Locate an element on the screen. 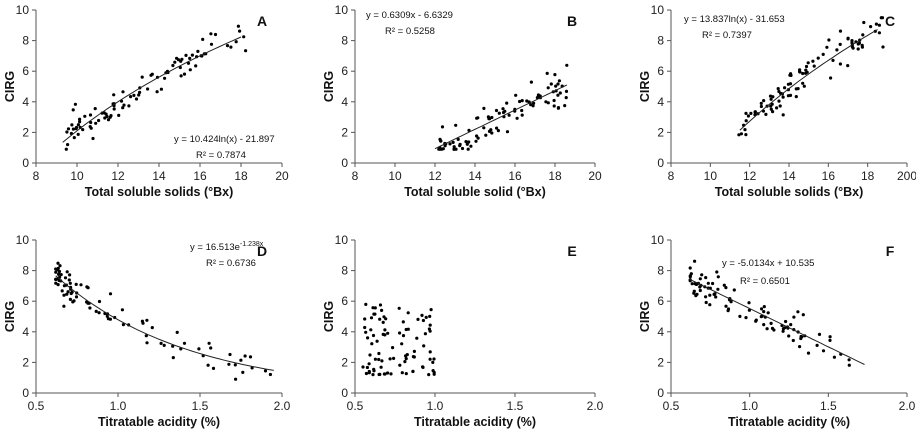 Image resolution: width=916 pixels, height=438 pixels. x-axis-label: Total soluble solid (°Bx) is located at coordinates (475, 192).